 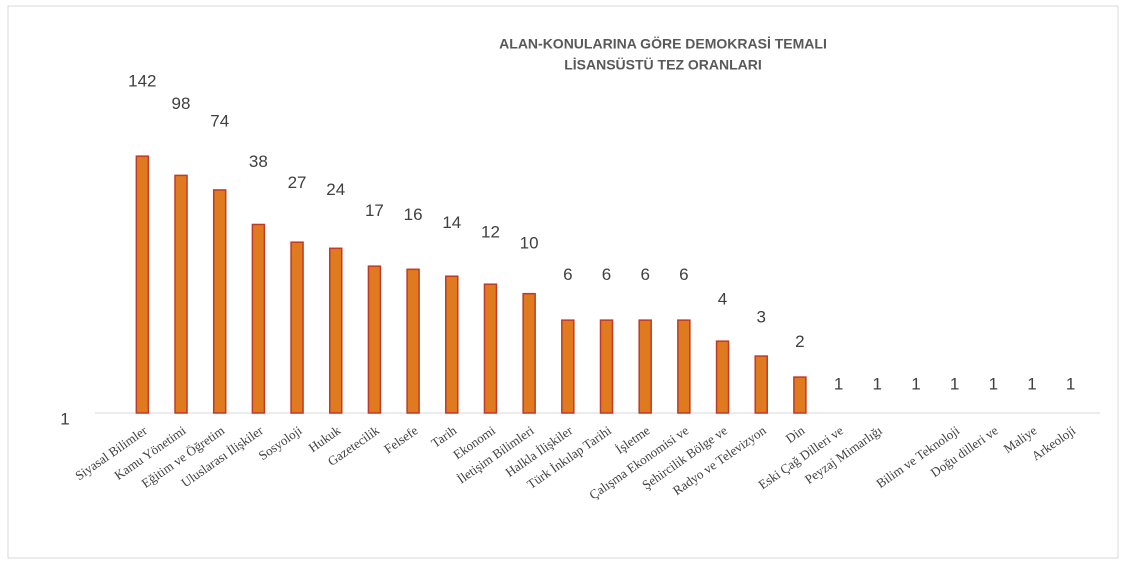 I want to click on value-label: 142, so click(x=142, y=80).